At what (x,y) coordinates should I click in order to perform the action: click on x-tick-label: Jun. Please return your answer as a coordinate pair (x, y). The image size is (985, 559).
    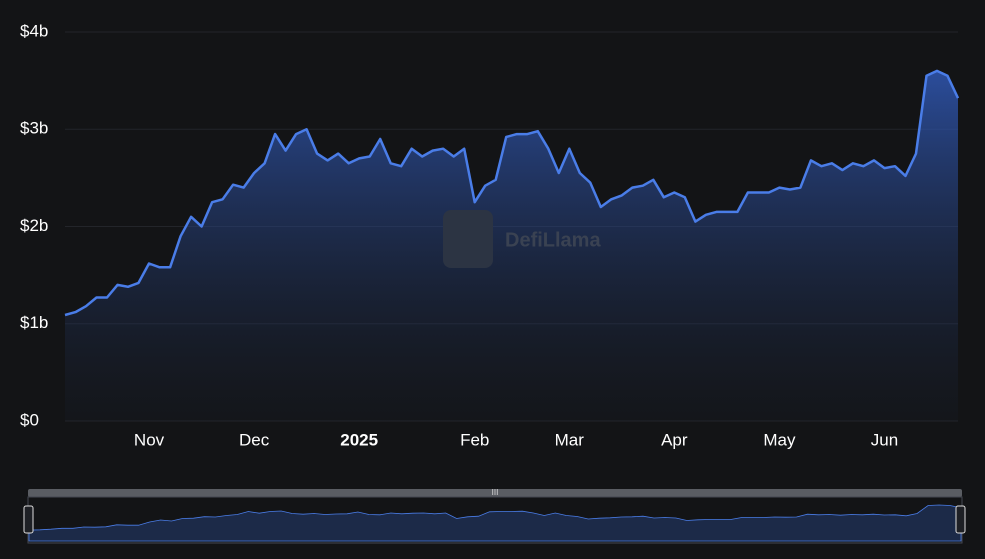
    Looking at the image, I should click on (884, 439).